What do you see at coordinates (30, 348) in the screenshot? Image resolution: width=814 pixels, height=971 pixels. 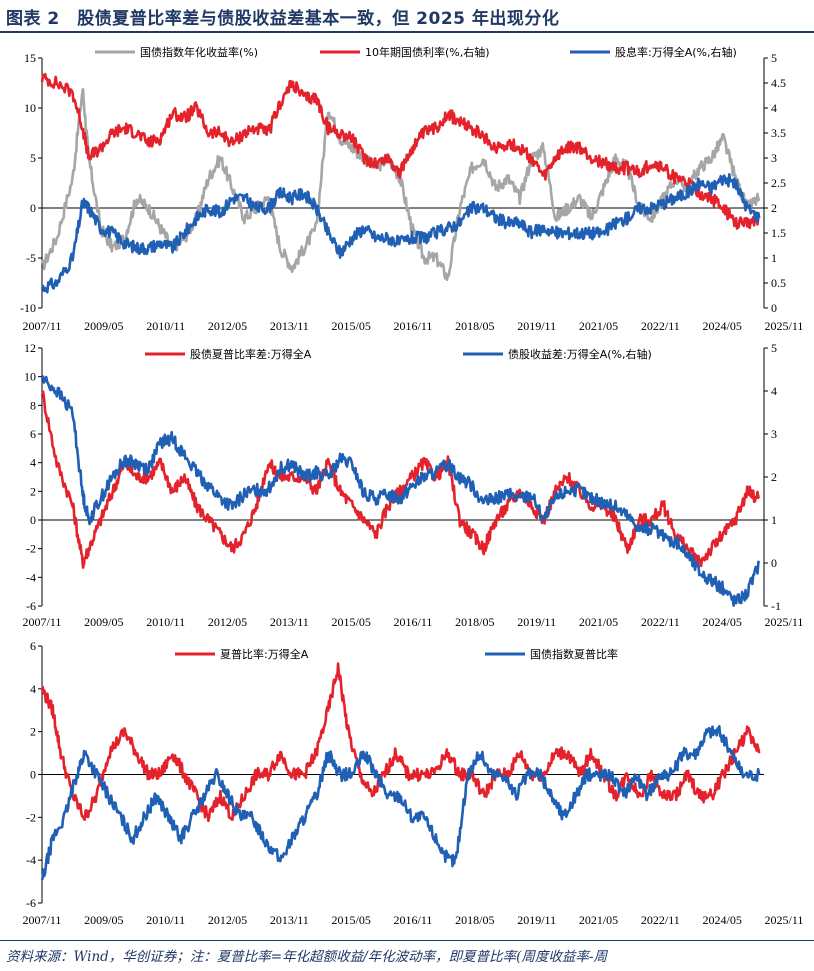 I see `y-tick-label-left: 12` at bounding box center [30, 348].